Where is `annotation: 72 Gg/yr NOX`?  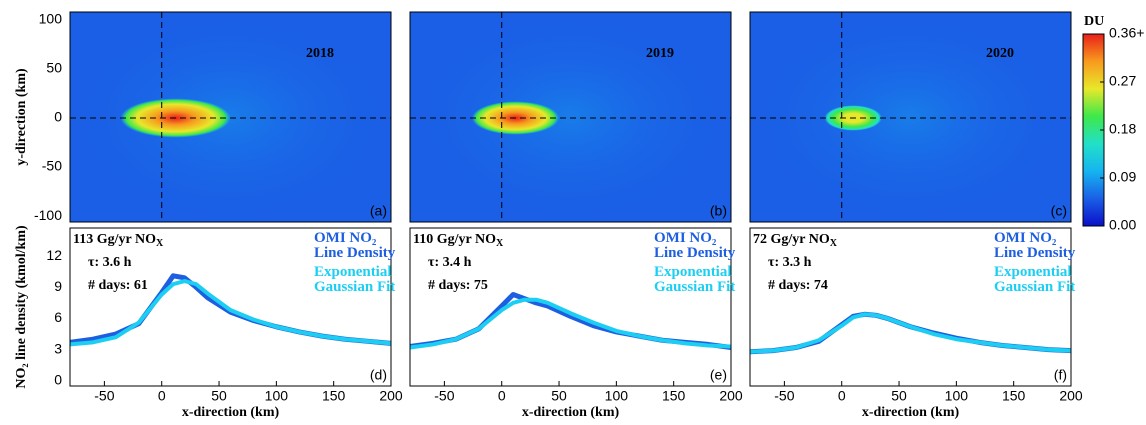 annotation: 72 Gg/yr NOX is located at coordinates (795, 240).